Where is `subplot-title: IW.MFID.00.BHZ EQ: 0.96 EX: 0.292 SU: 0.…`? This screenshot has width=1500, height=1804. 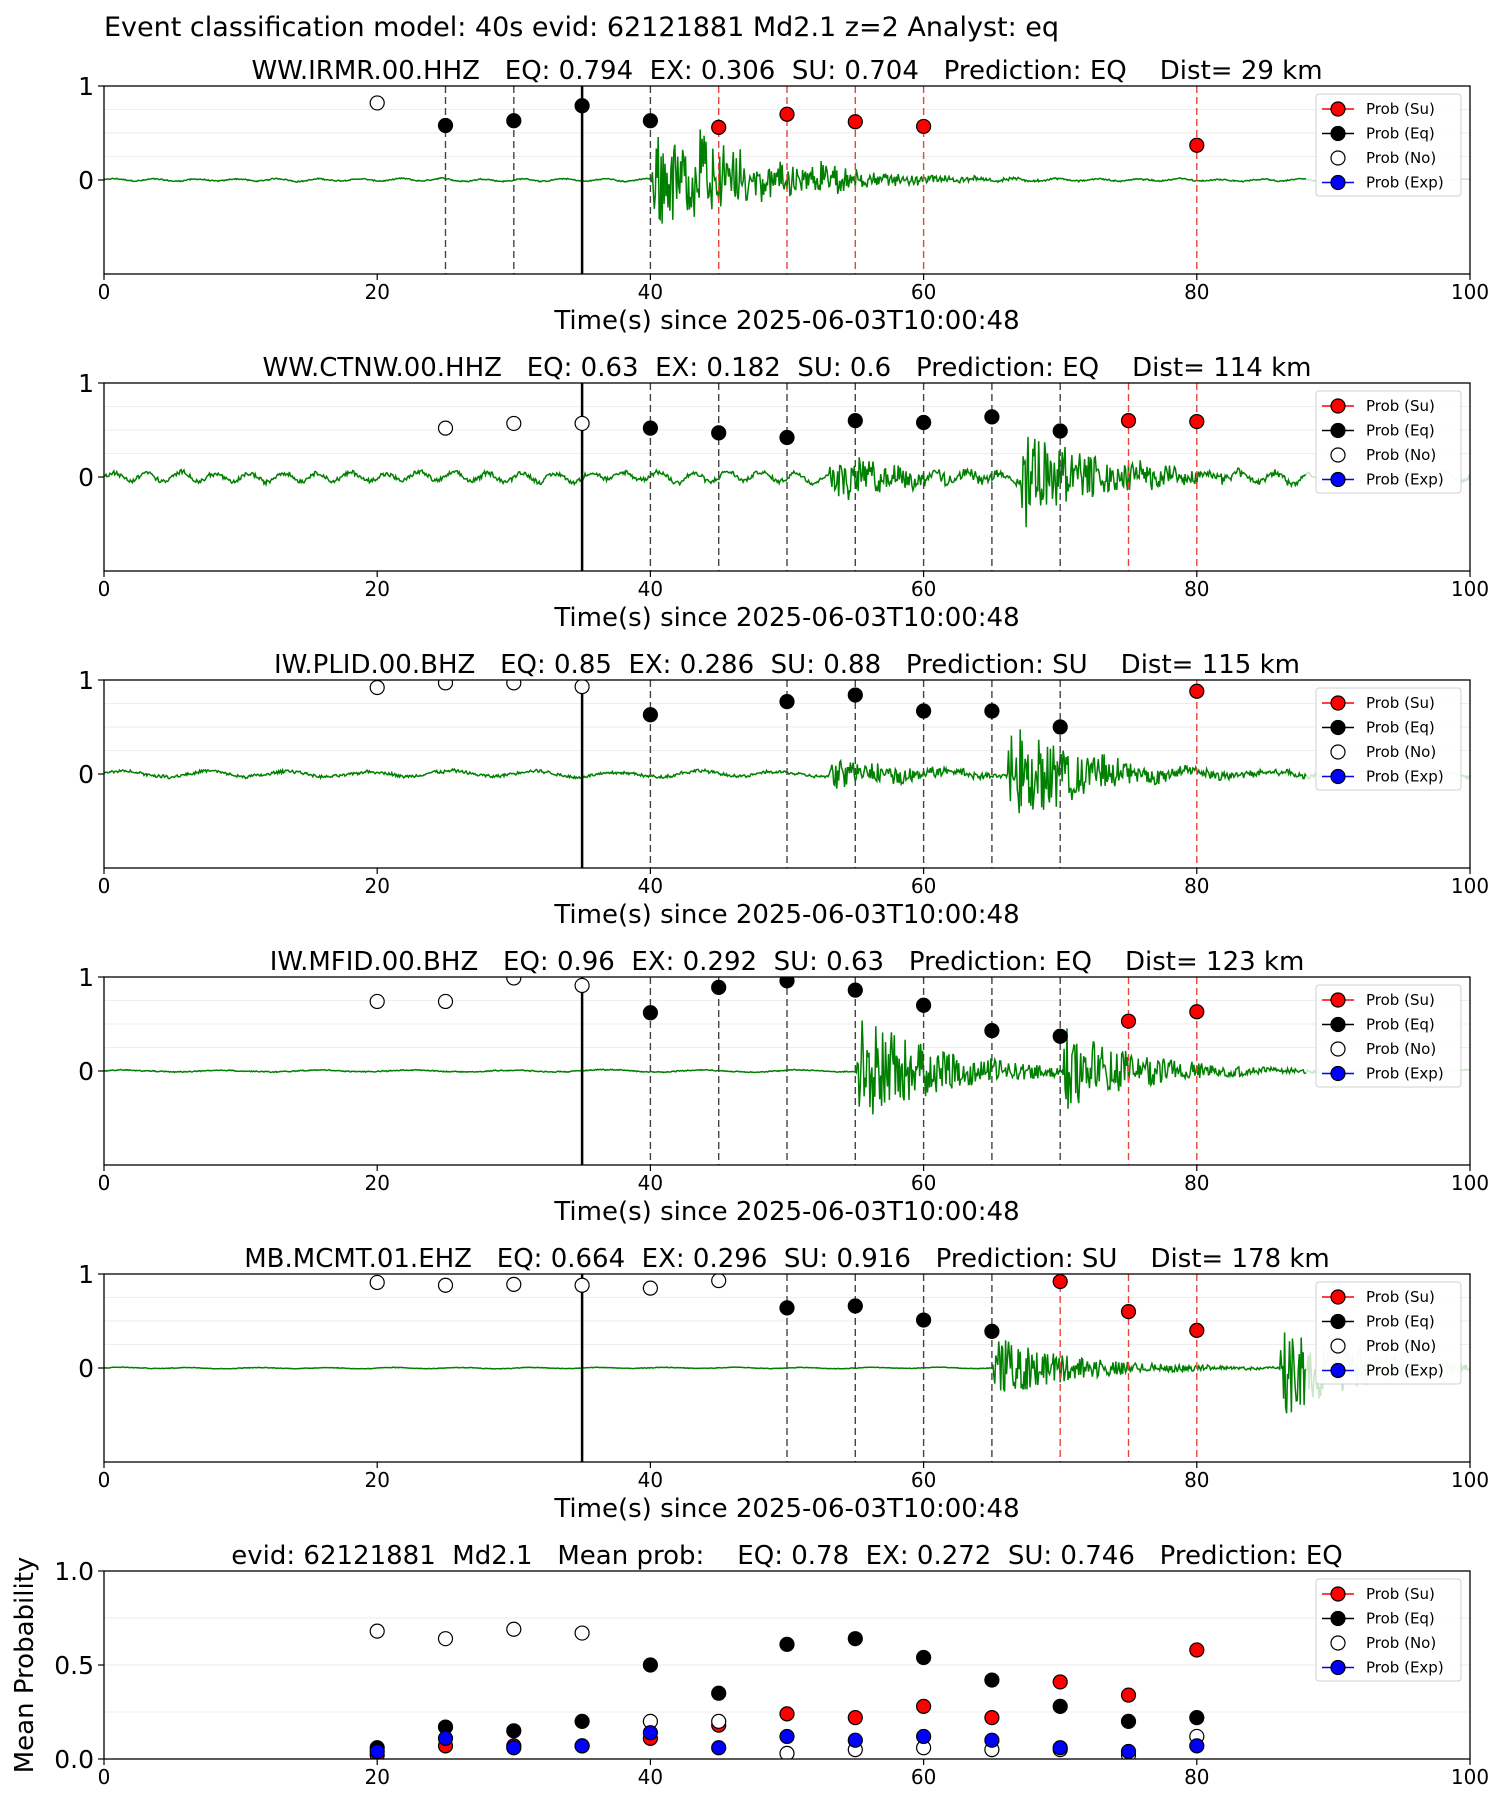 subplot-title: IW.MFID.00.BHZ EQ: 0.96 EX: 0.292 SU: 0.… is located at coordinates (787, 962).